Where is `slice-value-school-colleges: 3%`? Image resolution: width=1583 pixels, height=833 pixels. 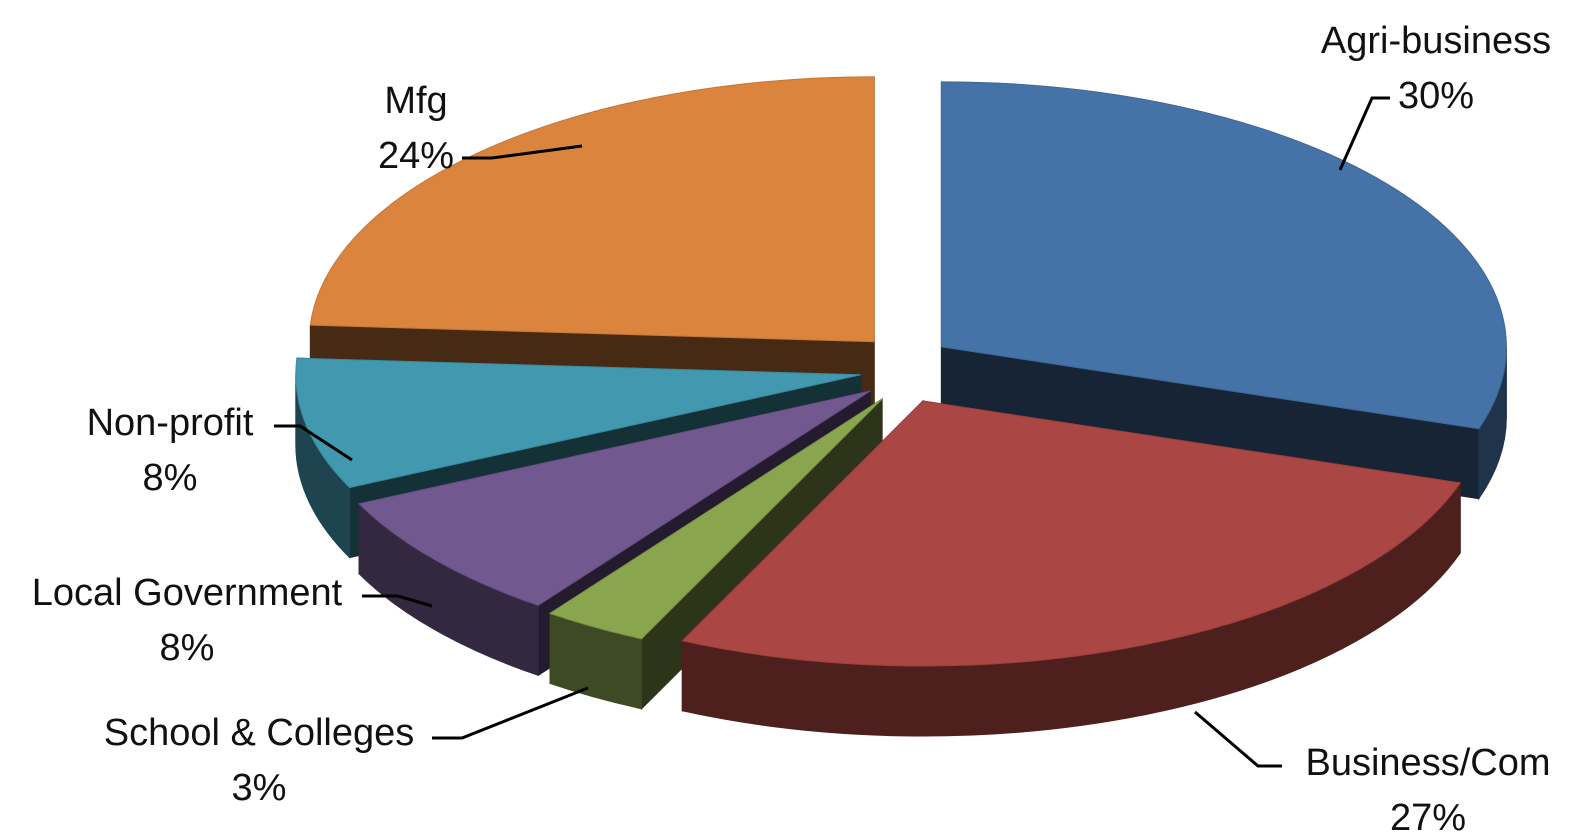
slice-value-school-colleges: 3% is located at coordinates (259, 788).